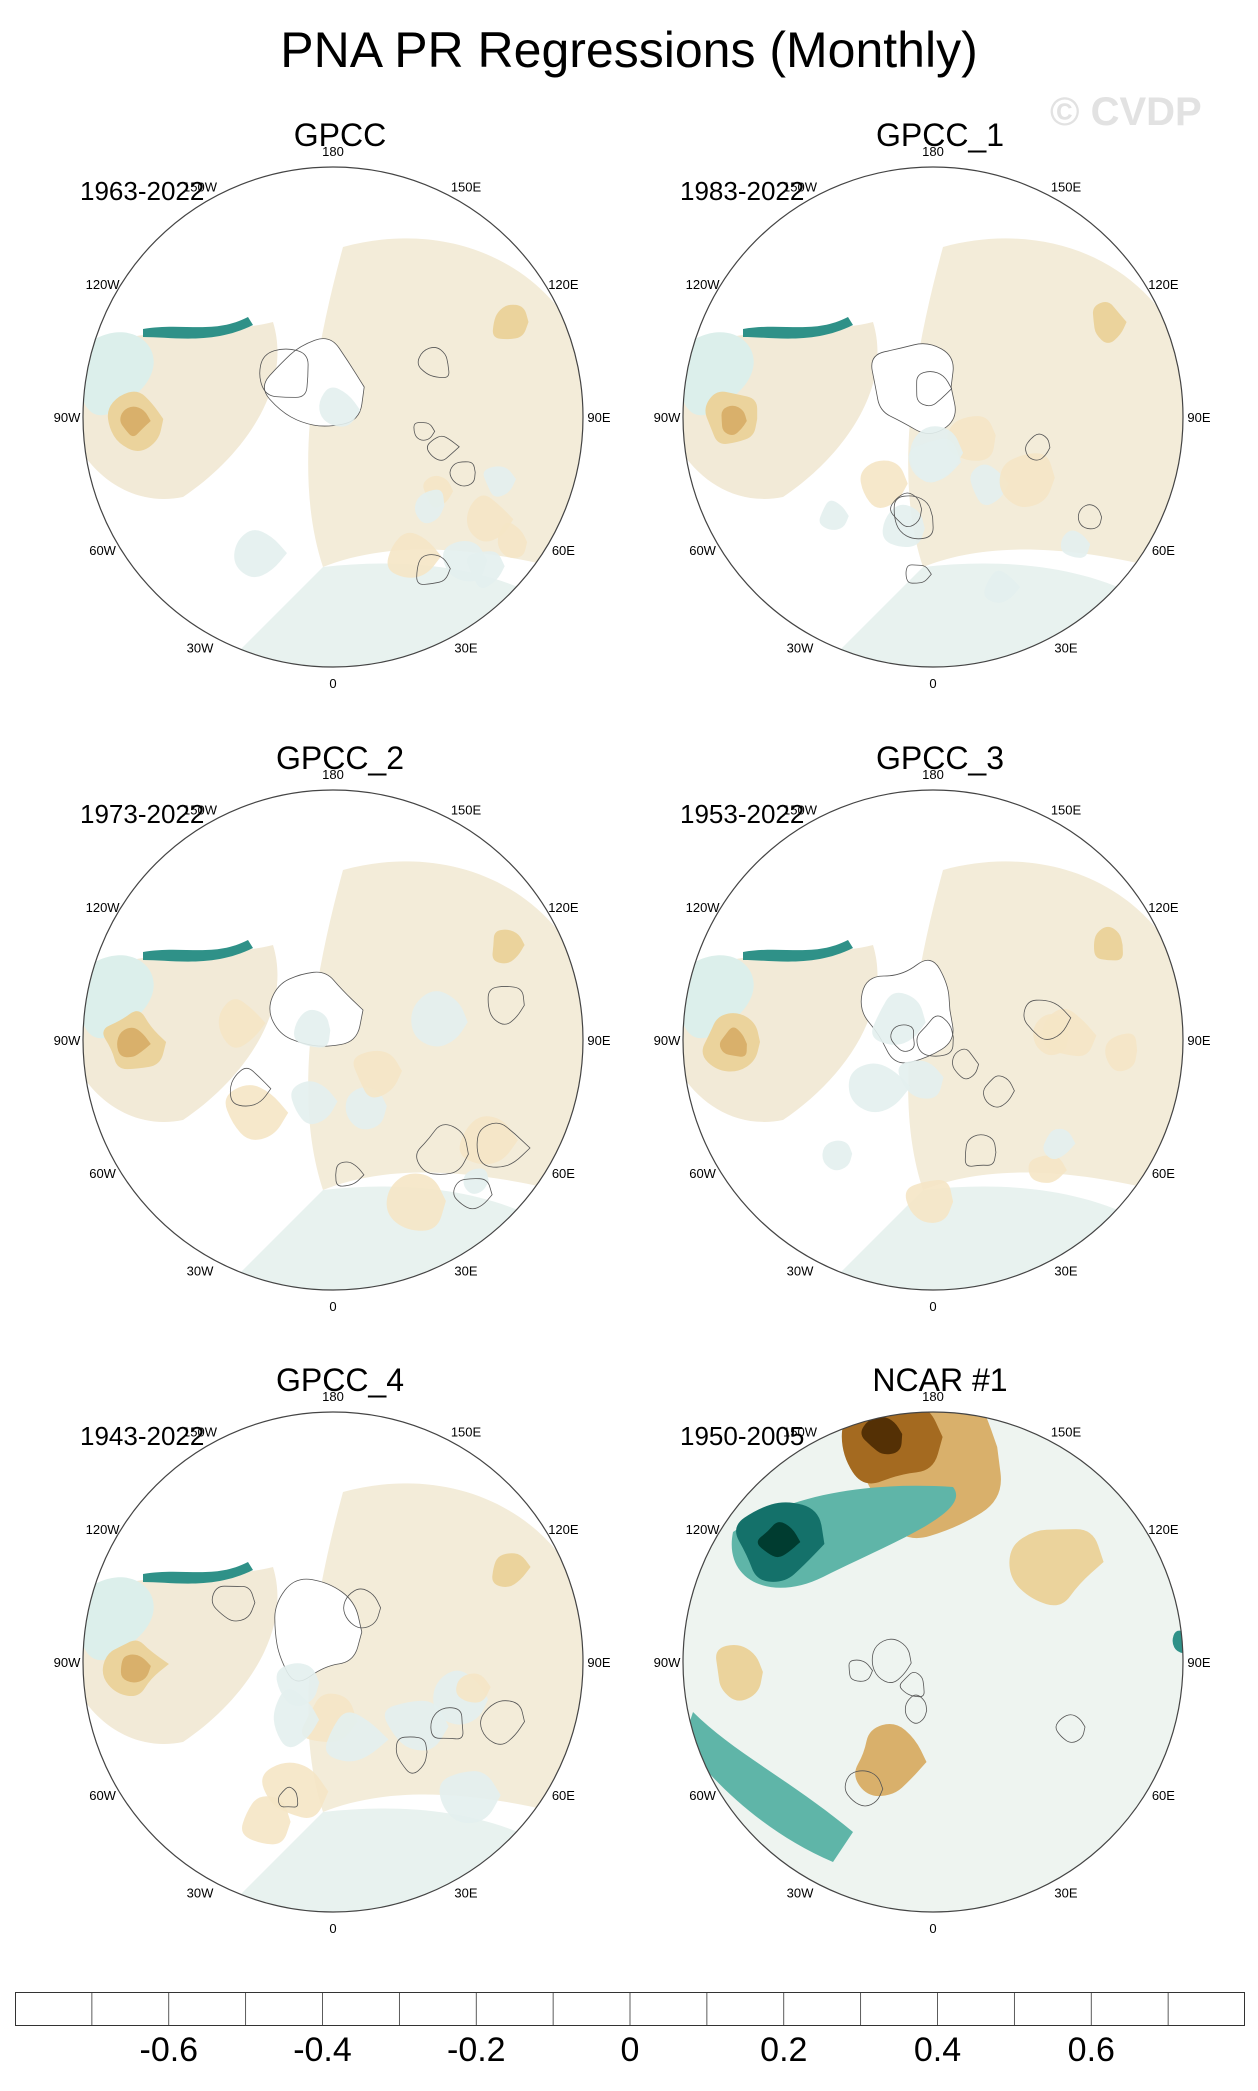 The image size is (1258, 2091). Describe the element at coordinates (937, 2050) in the screenshot. I see `colorbar-tick-label: 0.4` at that location.